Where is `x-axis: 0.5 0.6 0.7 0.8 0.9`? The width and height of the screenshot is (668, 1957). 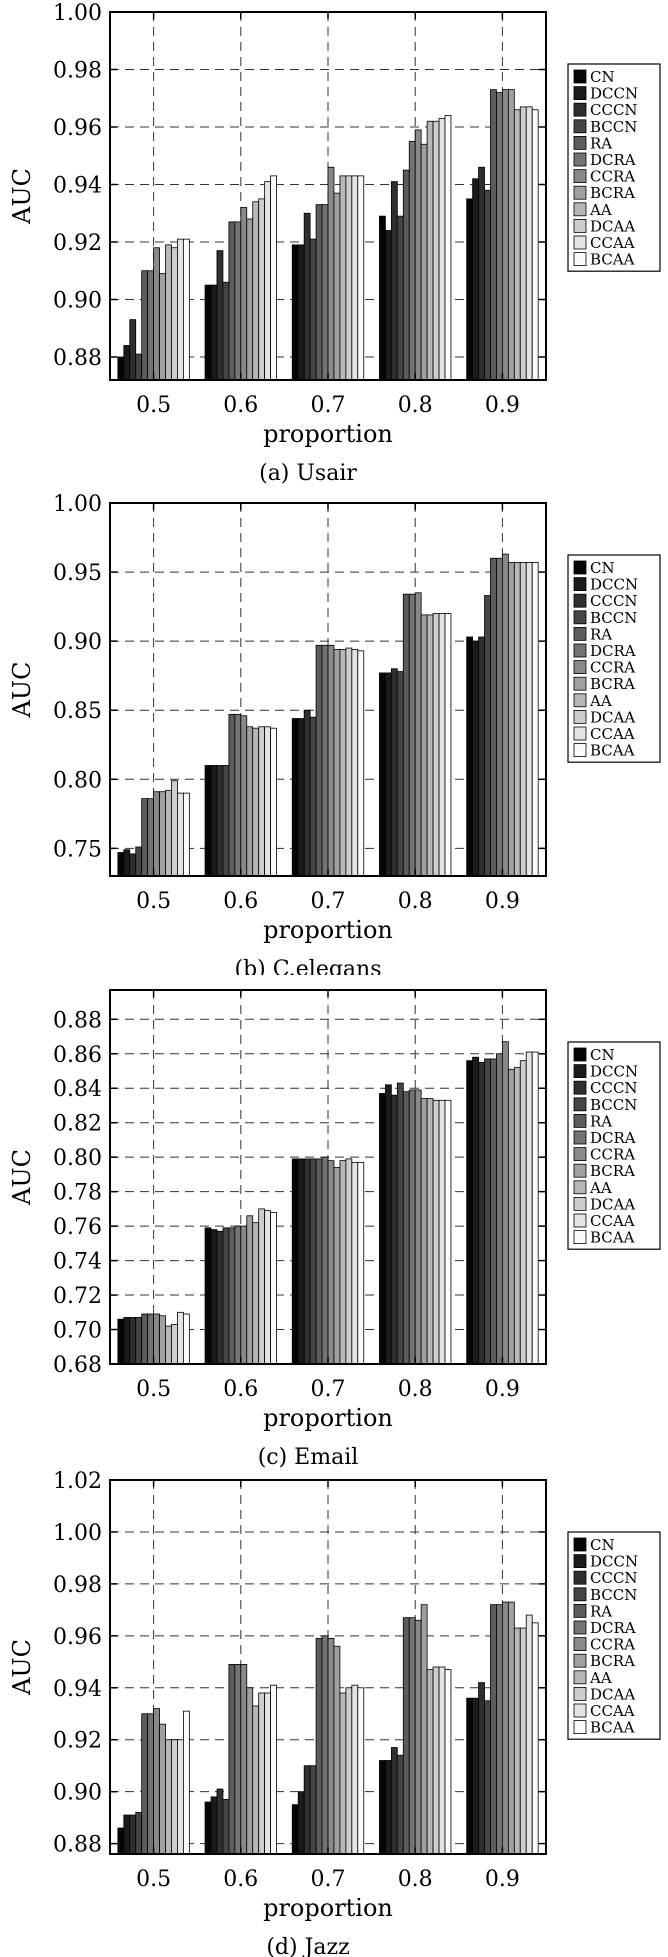
x-axis: 0.5 0.6 0.7 0.8 0.9 is located at coordinates (328, 1196).